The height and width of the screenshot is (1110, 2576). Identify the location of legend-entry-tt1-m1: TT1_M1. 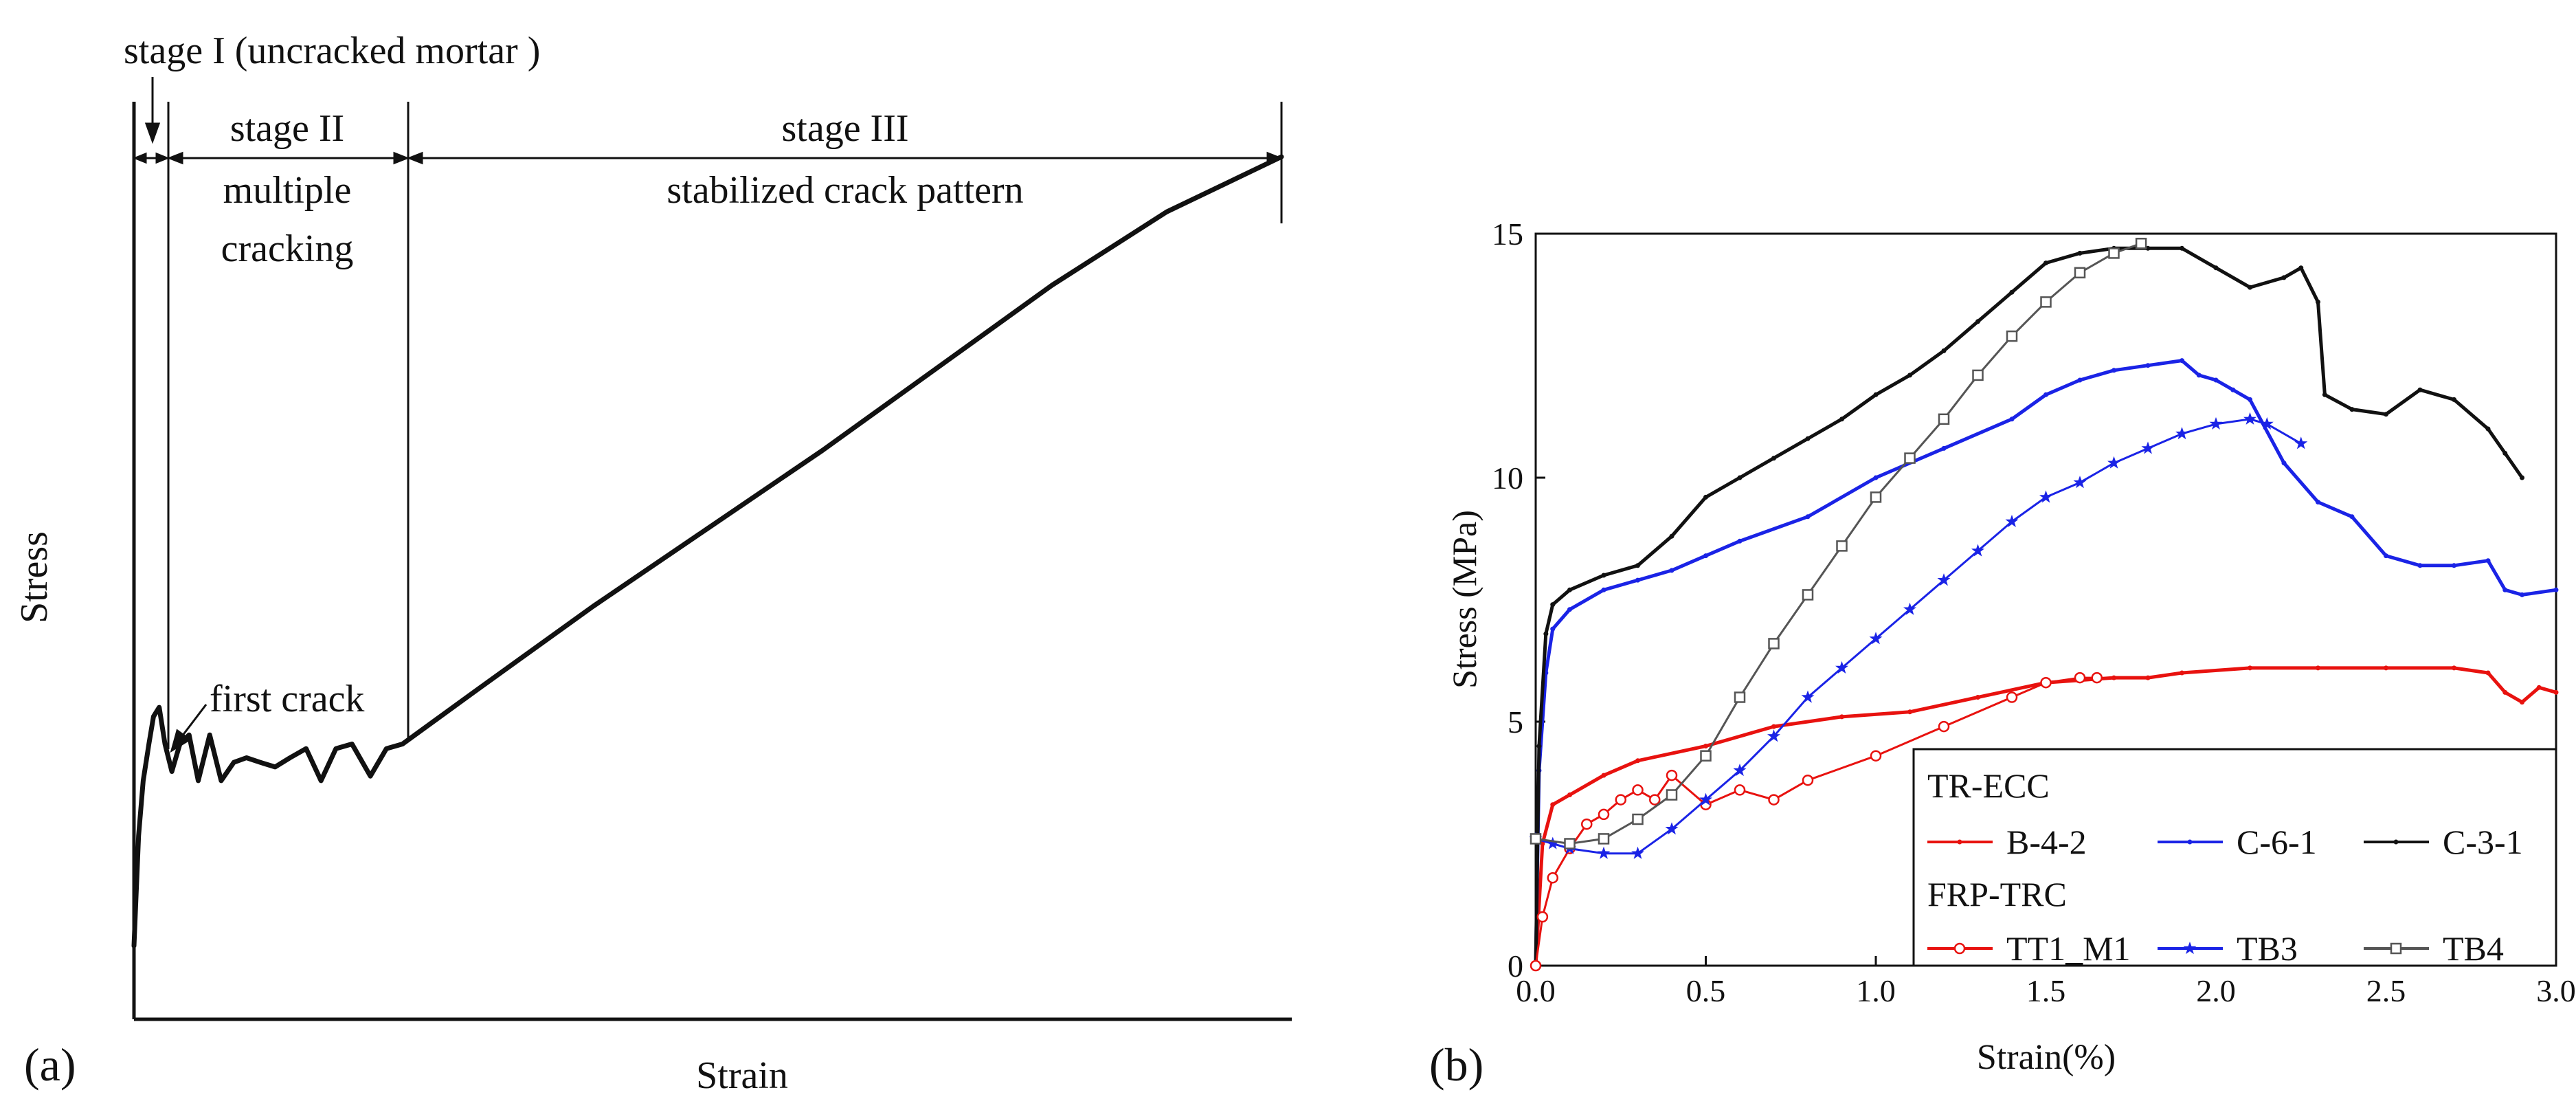
(2029, 949).